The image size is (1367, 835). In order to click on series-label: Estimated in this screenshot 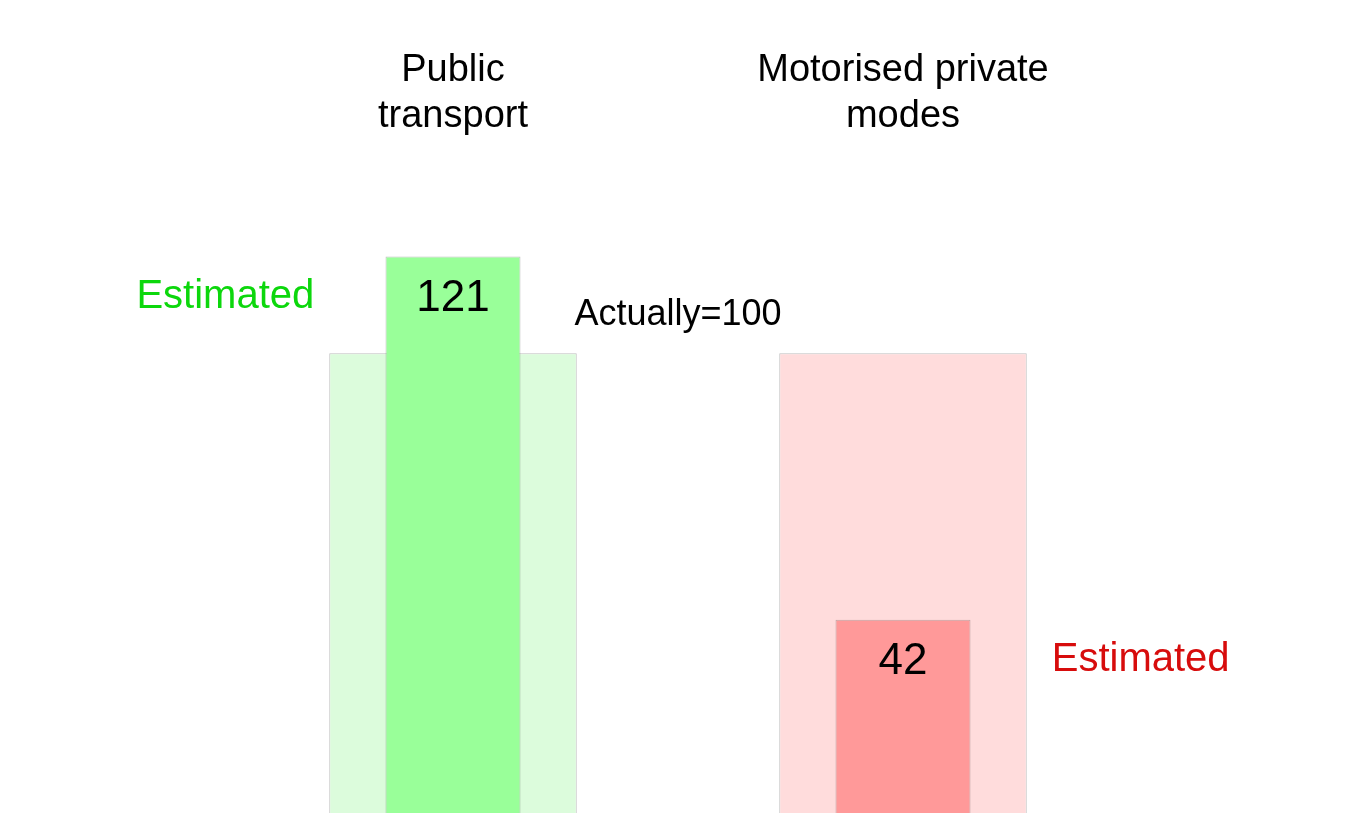, I will do `click(225, 293)`.